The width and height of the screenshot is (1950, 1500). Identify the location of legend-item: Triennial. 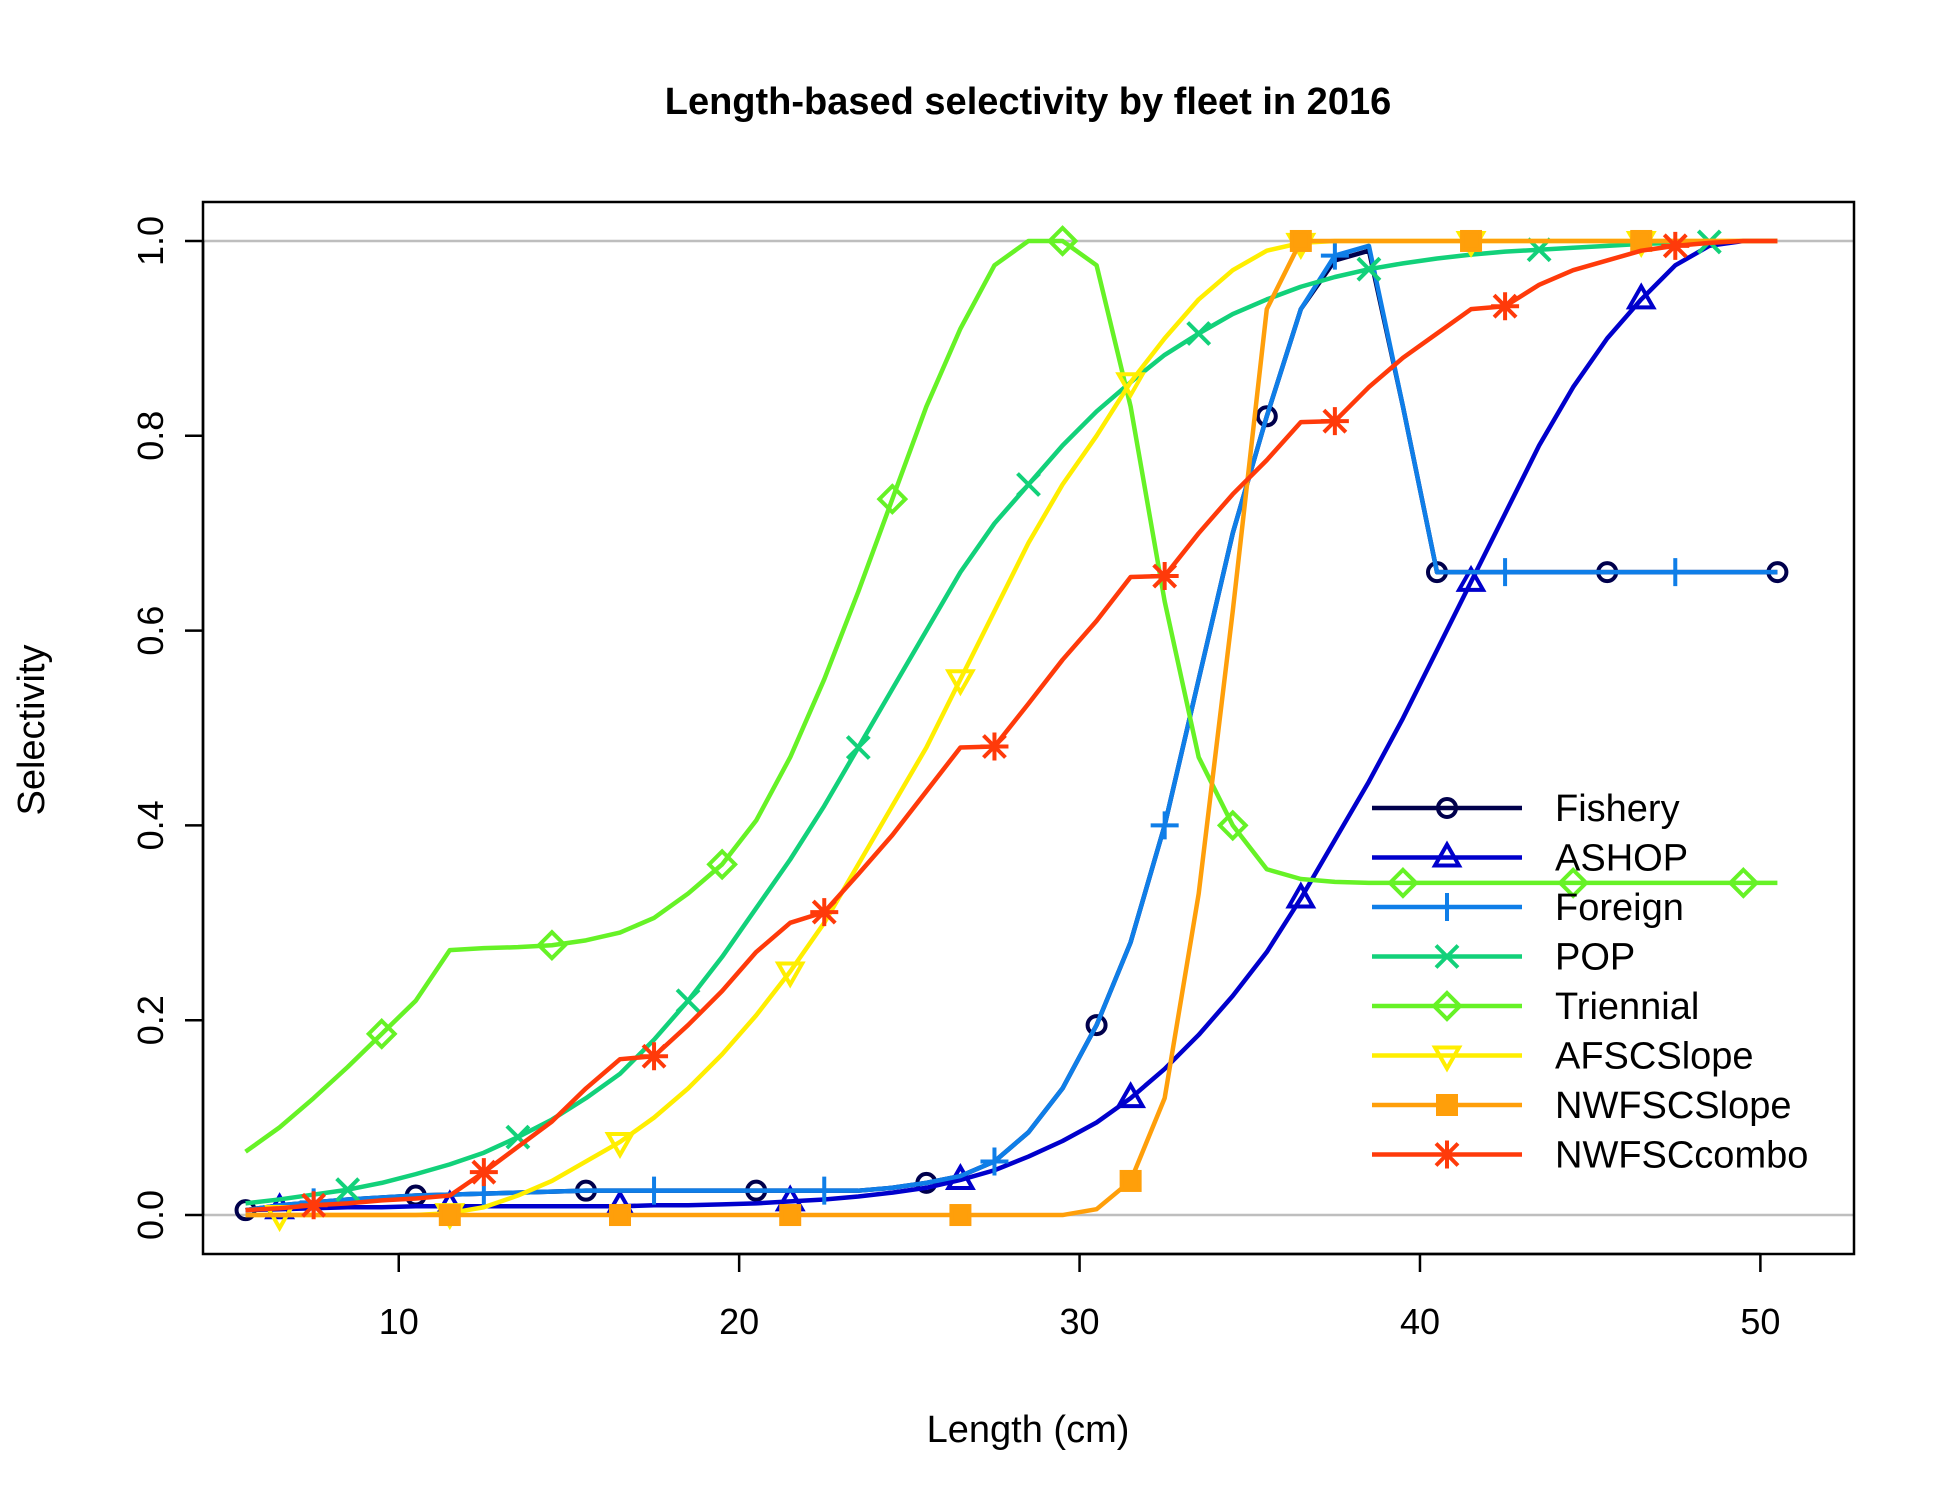
(1535, 1007).